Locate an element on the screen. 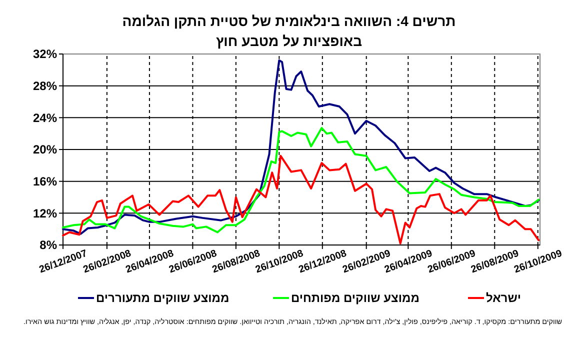 Image resolution: width=578 pixels, height=348 pixels. y-tick-label: 28% is located at coordinates (45, 86).